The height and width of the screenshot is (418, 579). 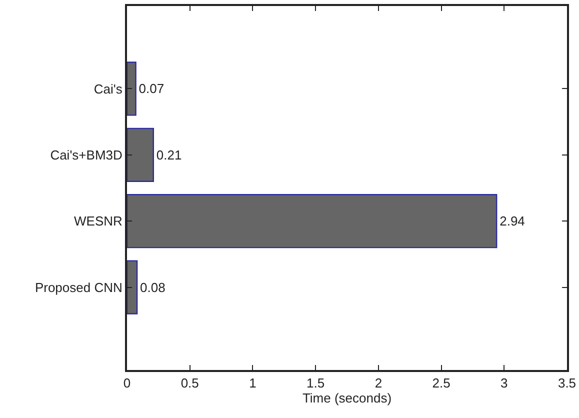 What do you see at coordinates (378, 383) in the screenshot?
I see `x-tick-label: 2` at bounding box center [378, 383].